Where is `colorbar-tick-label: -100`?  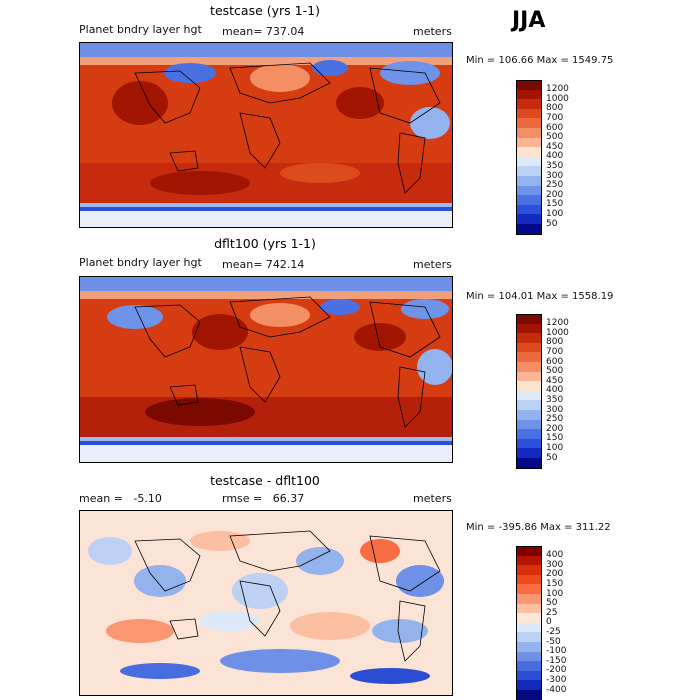
colorbar-tick-label: -100 is located at coordinates (556, 651).